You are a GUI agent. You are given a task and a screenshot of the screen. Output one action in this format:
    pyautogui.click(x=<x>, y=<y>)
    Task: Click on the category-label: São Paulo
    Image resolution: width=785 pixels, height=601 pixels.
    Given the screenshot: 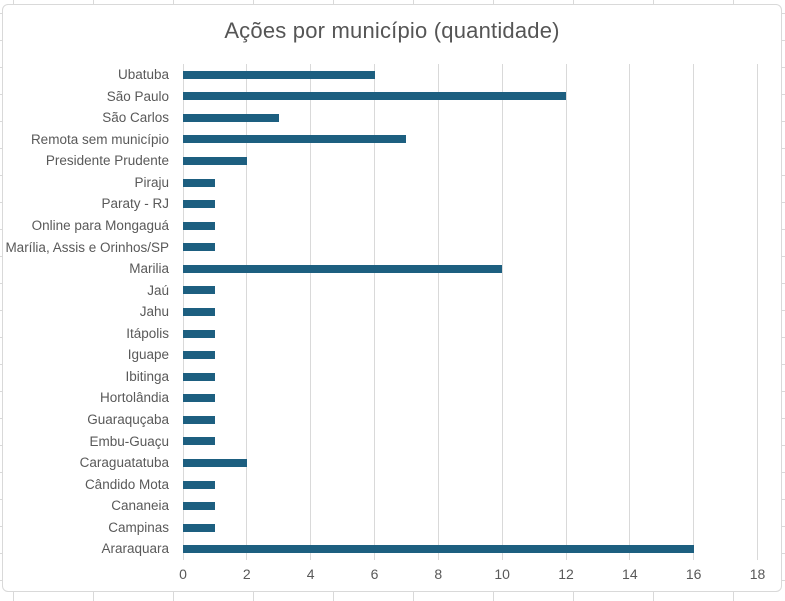 What is the action you would take?
    pyautogui.click(x=137, y=96)
    